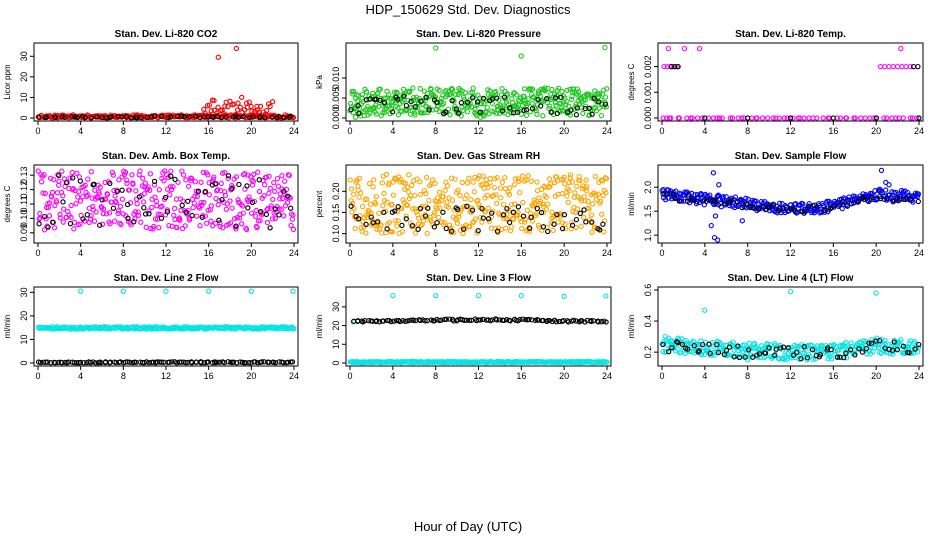 The image size is (936, 540). Describe the element at coordinates (478, 131) in the screenshot. I see `x-tick-label: 12` at that location.